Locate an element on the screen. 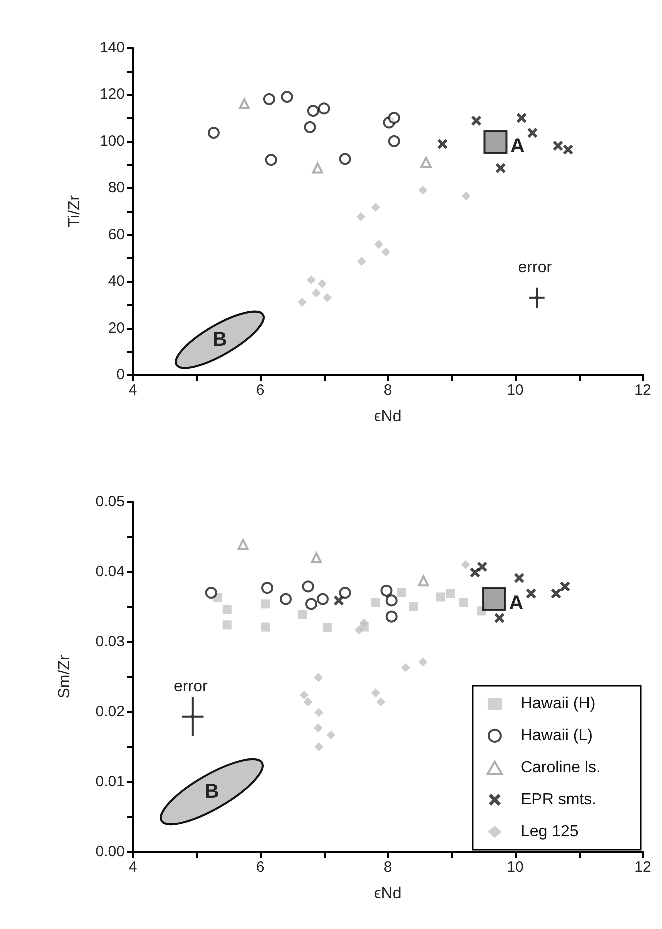 The width and height of the screenshot is (662, 929). y-tick-label: 100 is located at coordinates (112, 141).